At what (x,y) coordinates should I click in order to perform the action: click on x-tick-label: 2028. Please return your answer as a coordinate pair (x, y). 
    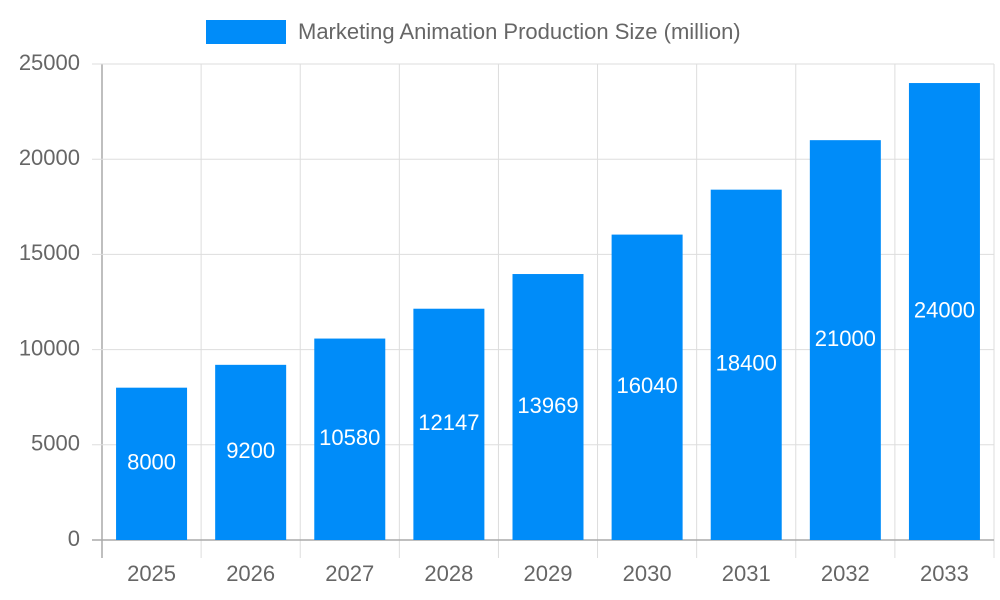
    Looking at the image, I should click on (448, 573).